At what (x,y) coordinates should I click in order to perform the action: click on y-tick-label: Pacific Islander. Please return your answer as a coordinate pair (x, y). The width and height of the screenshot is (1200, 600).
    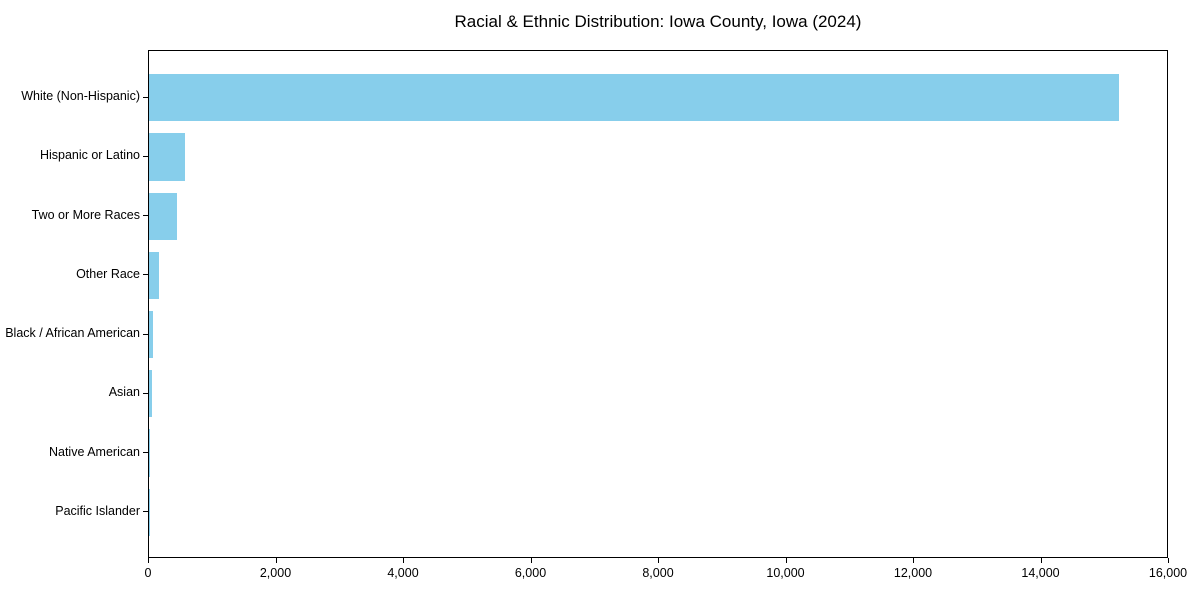
    Looking at the image, I should click on (97, 510).